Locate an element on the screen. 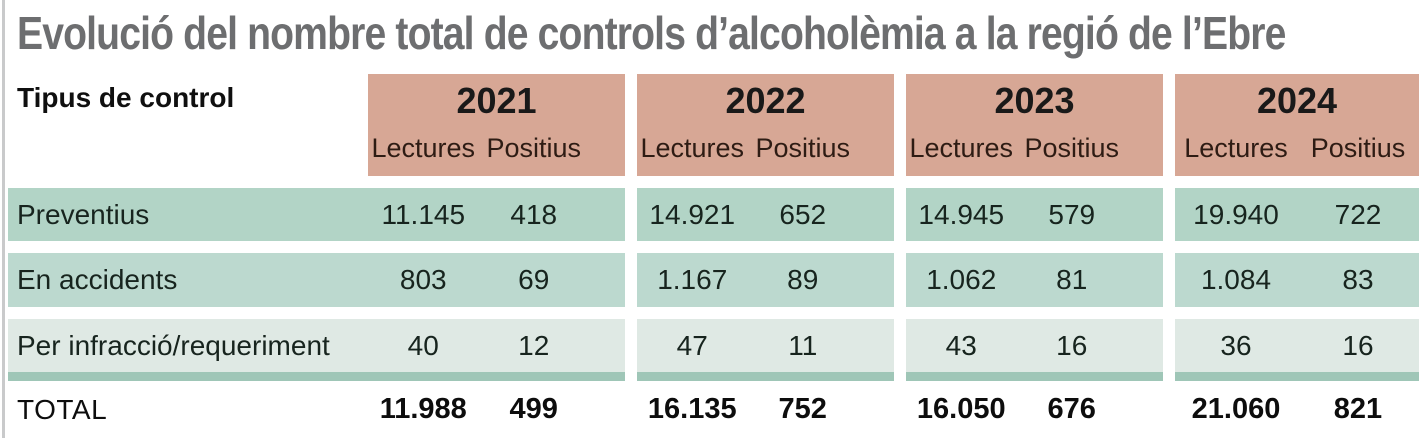  subheader-2022-lectures: Lectures is located at coordinates (692, 148).